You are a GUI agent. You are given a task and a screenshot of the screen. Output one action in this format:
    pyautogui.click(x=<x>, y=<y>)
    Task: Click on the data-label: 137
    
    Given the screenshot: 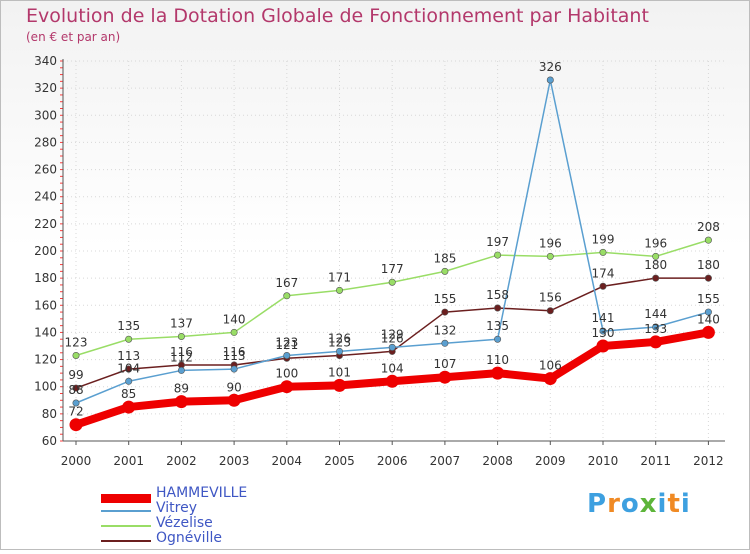 What is the action you would take?
    pyautogui.click(x=181, y=324)
    